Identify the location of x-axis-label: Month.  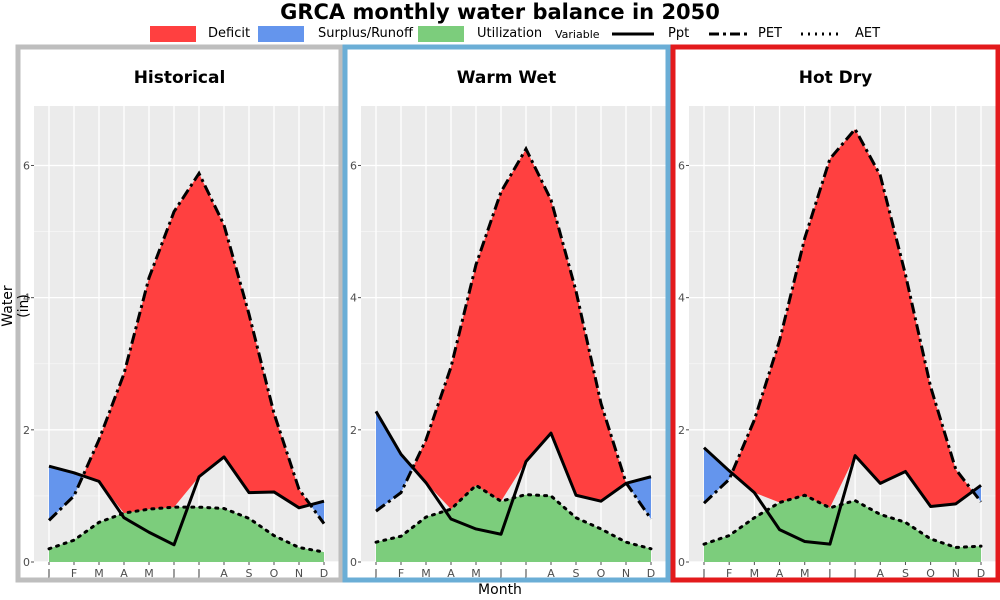
(500, 590).